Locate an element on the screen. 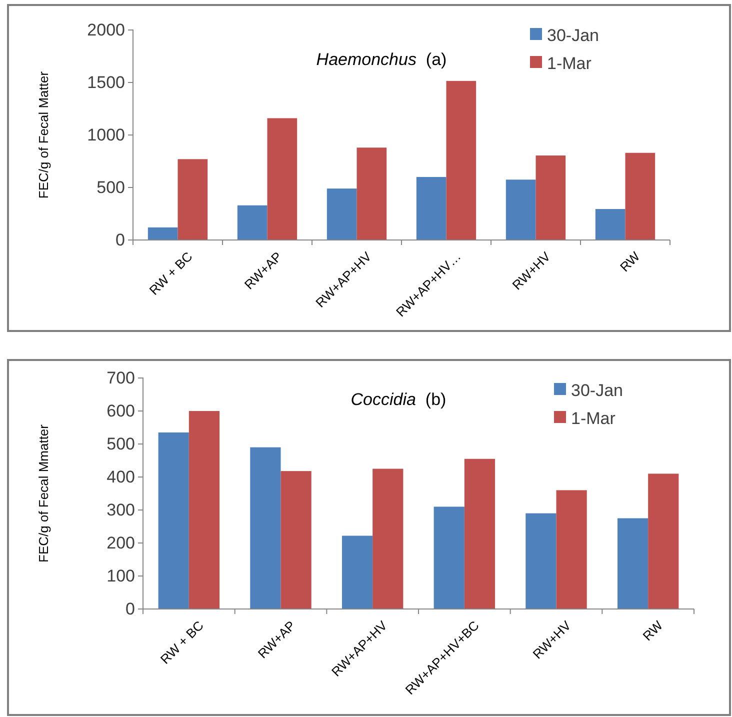 This screenshot has height=717, width=732. y-axis-title: FEC/g of Fecal Matter is located at coordinates (43, 134).